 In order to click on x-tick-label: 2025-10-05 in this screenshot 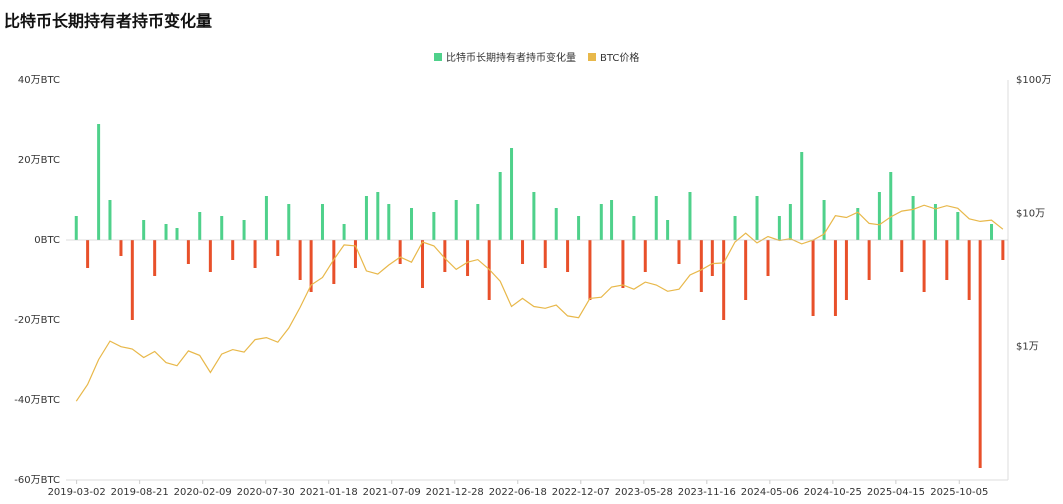, I will do `click(959, 492)`.